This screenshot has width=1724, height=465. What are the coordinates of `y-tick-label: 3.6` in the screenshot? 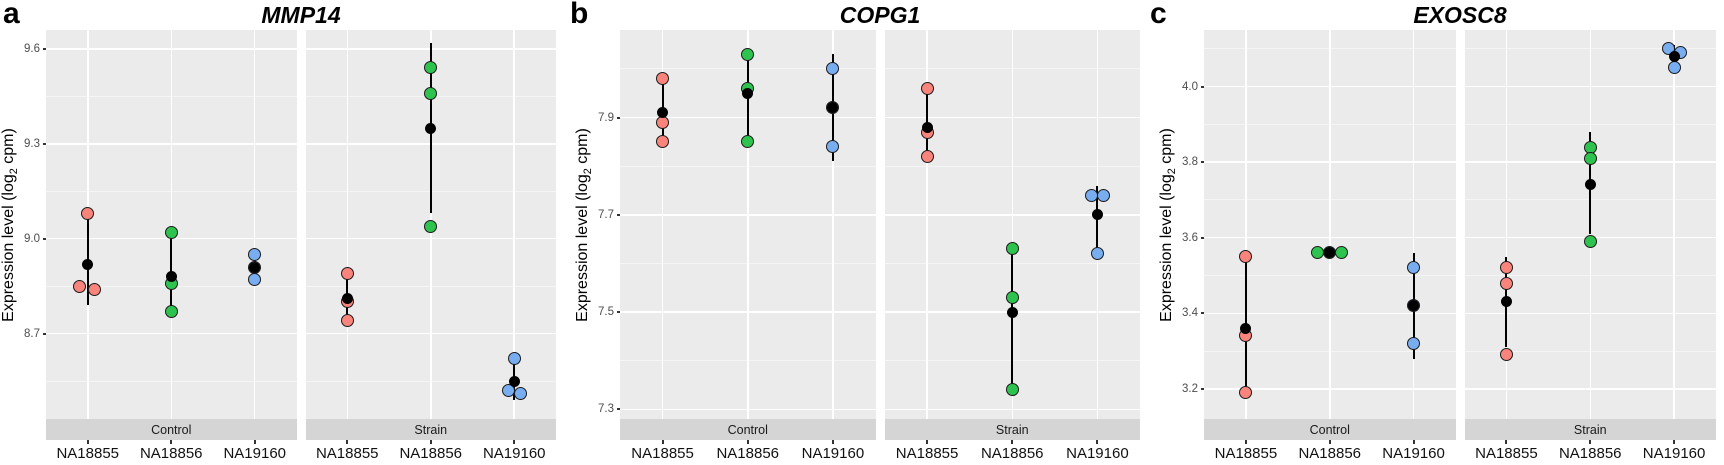 It's located at (1190, 237).